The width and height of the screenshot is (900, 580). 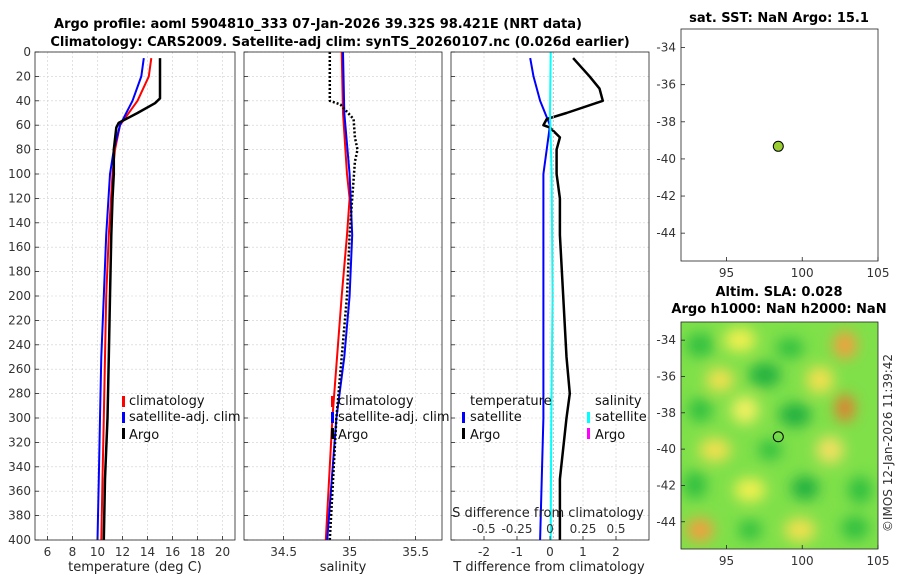 I want to click on sst-map-title: sat. SST: NaN Argo: 15.1, so click(x=779, y=18).